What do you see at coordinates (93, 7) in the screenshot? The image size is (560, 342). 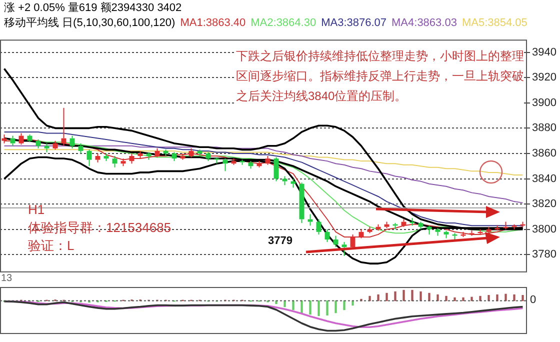 I see `chart-title: 涨 +2 0.05% 量619 额2394330 3402` at bounding box center [93, 7].